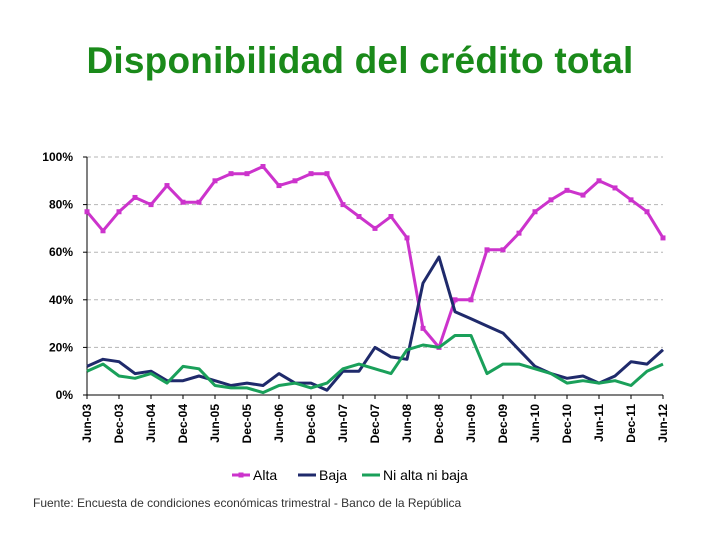 The width and height of the screenshot is (720, 540). What do you see at coordinates (343, 423) in the screenshot?
I see `x-tick-label: Jun-07` at bounding box center [343, 423].